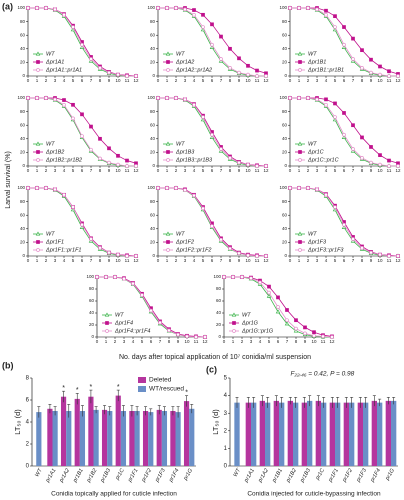  What do you see at coordinates (390, 474) in the screenshot?
I see `x-tick-label: pr1G` at bounding box center [390, 474].